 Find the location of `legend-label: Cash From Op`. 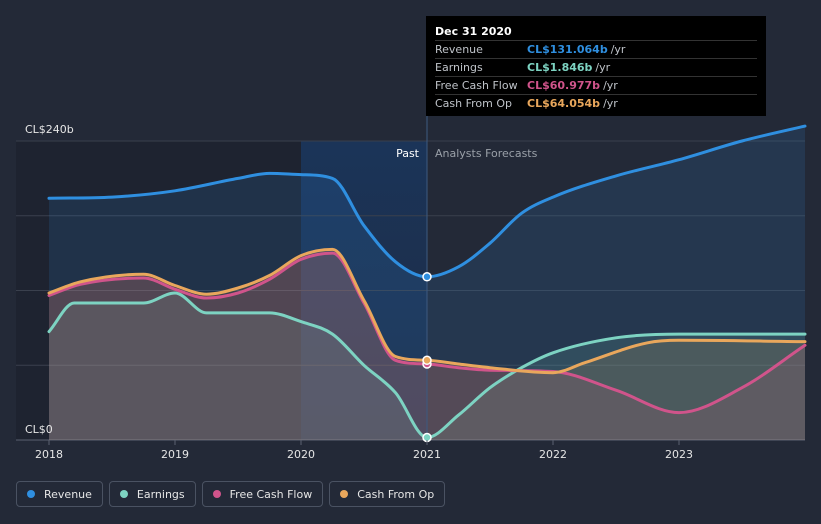

legend-label: Cash From Op is located at coordinates (396, 494).